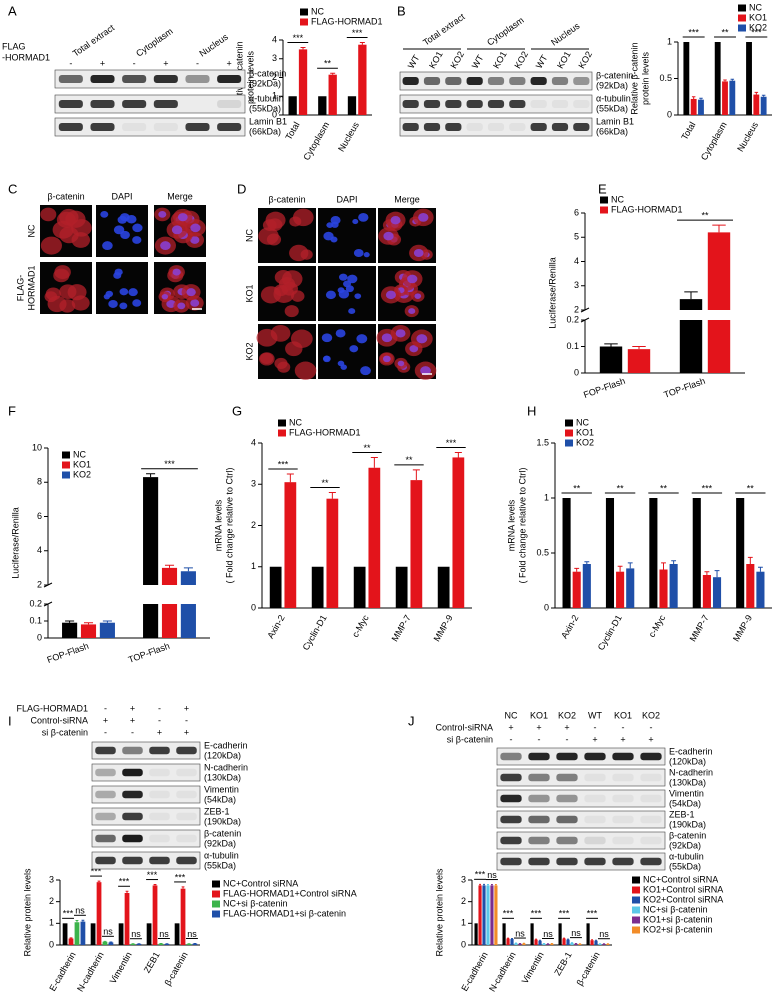  What do you see at coordinates (35, 603) in the screenshot?
I see `y-tick-label: 0.2` at bounding box center [35, 603].